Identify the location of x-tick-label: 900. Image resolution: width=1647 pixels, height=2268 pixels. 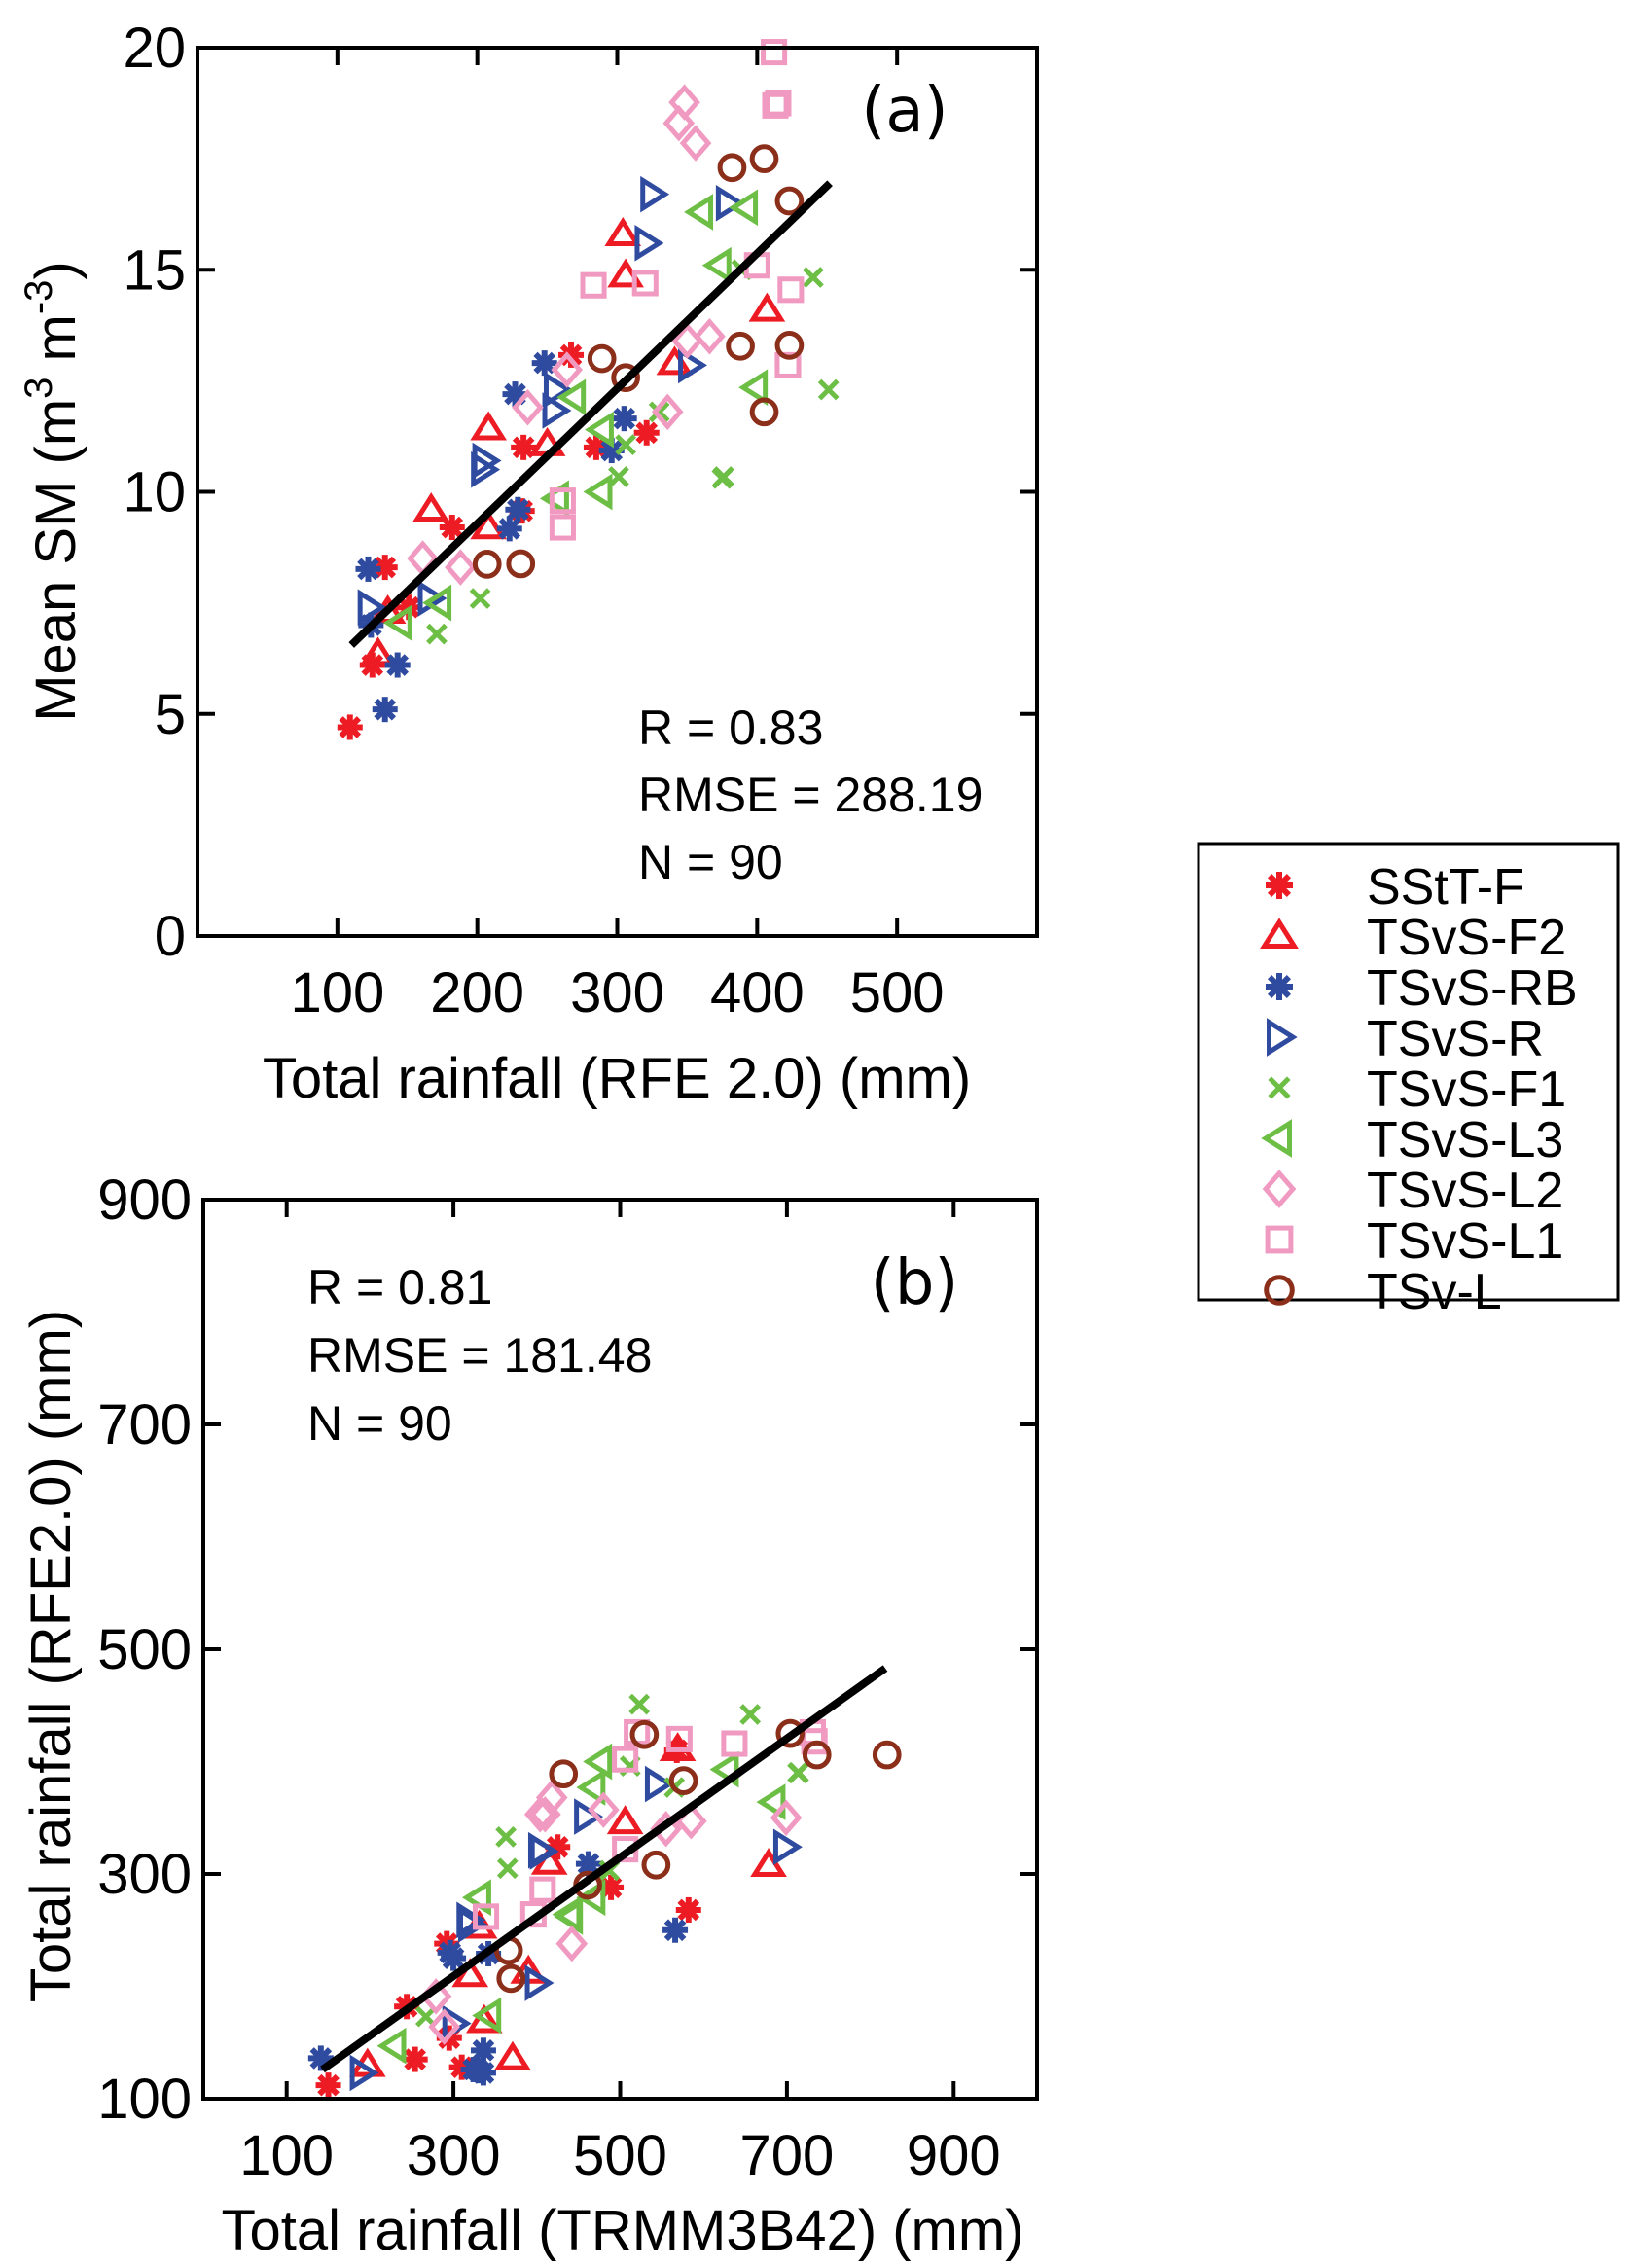
(954, 2155).